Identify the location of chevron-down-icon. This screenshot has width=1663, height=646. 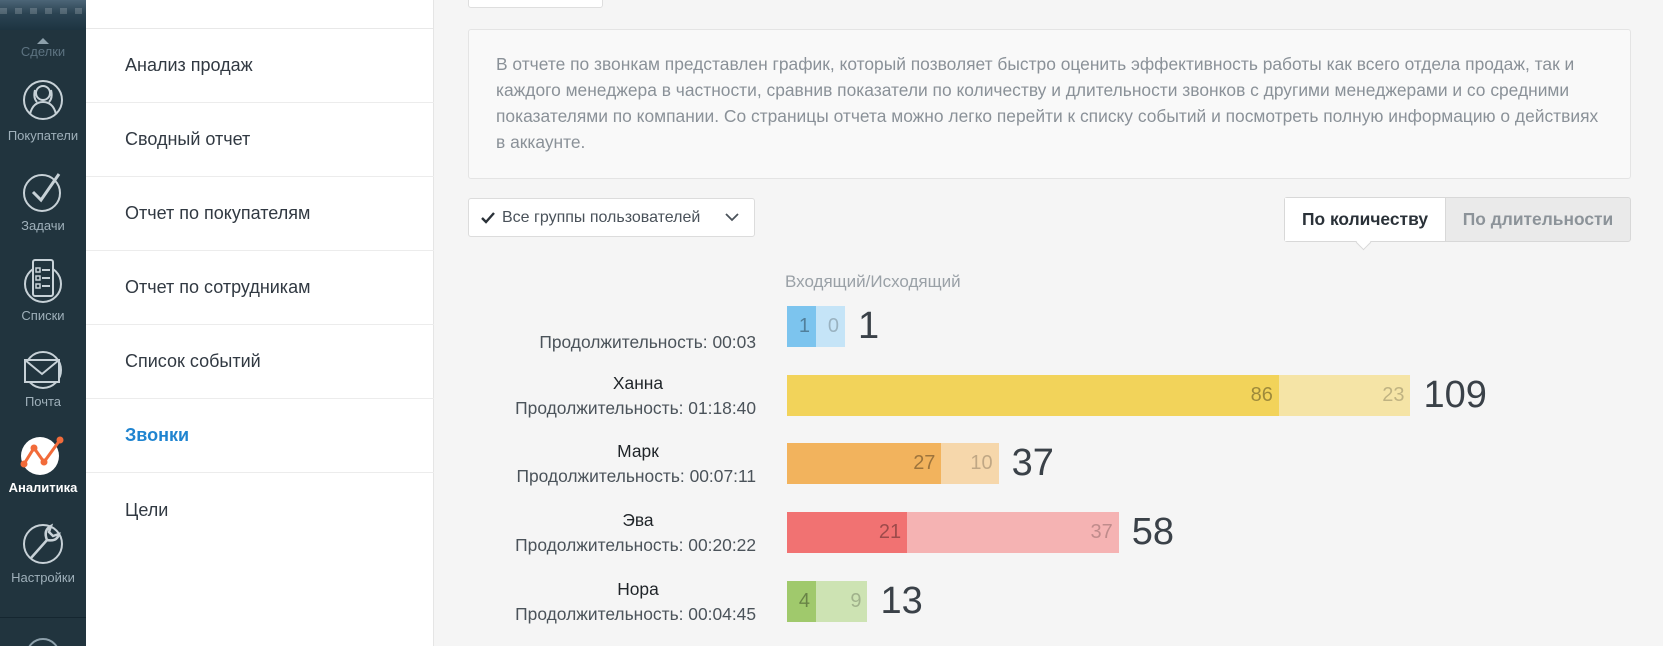
(732, 217).